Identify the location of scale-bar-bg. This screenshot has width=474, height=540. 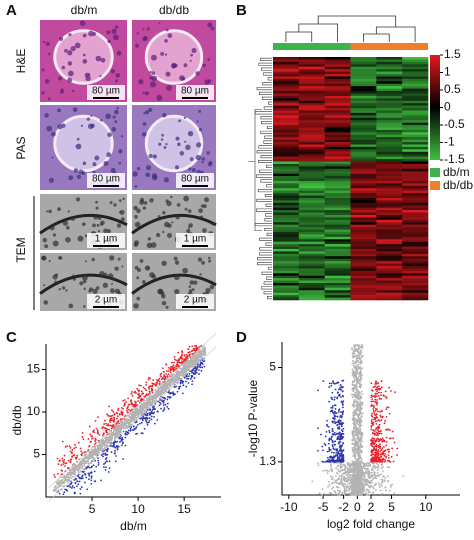
(106, 180).